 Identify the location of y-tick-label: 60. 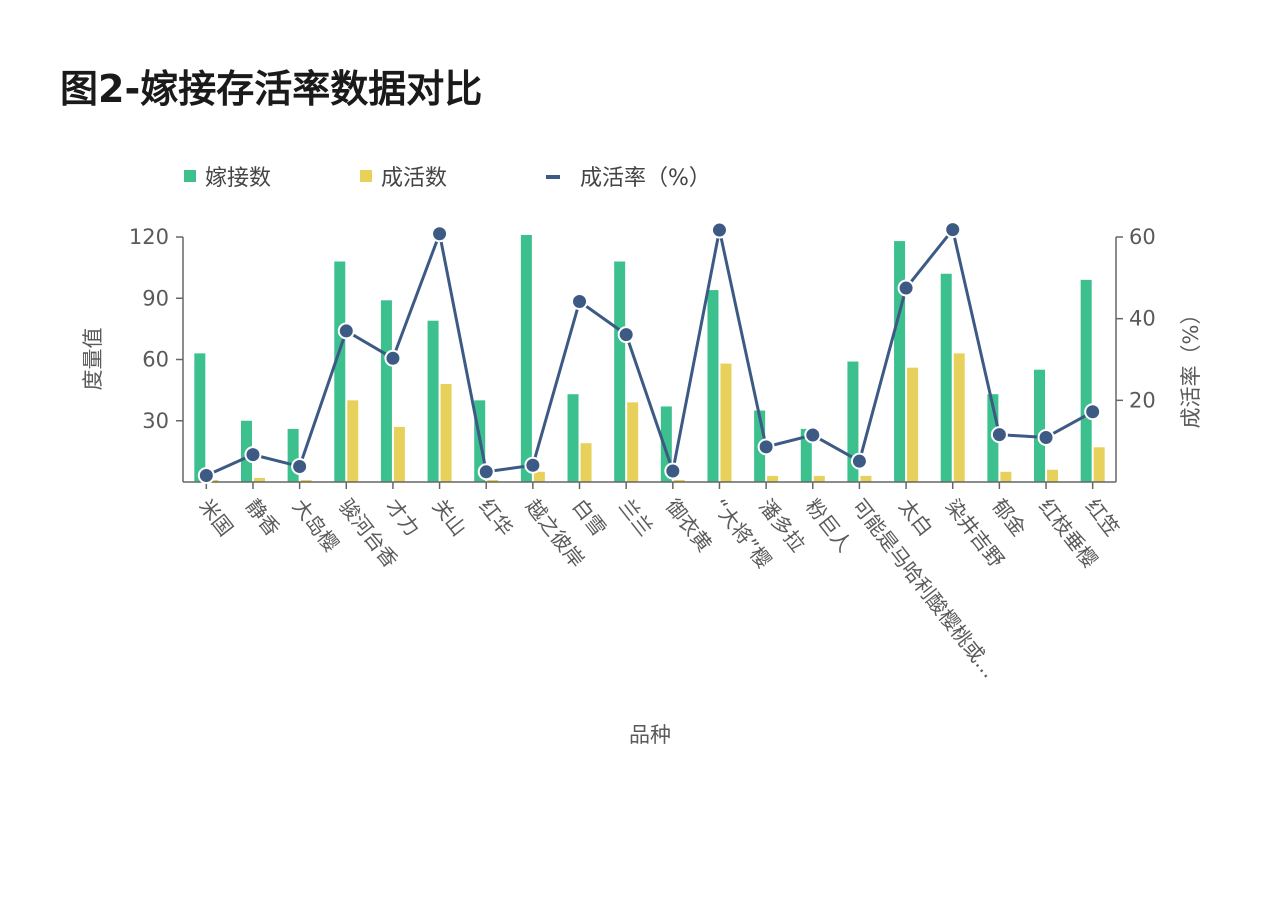
(155, 360).